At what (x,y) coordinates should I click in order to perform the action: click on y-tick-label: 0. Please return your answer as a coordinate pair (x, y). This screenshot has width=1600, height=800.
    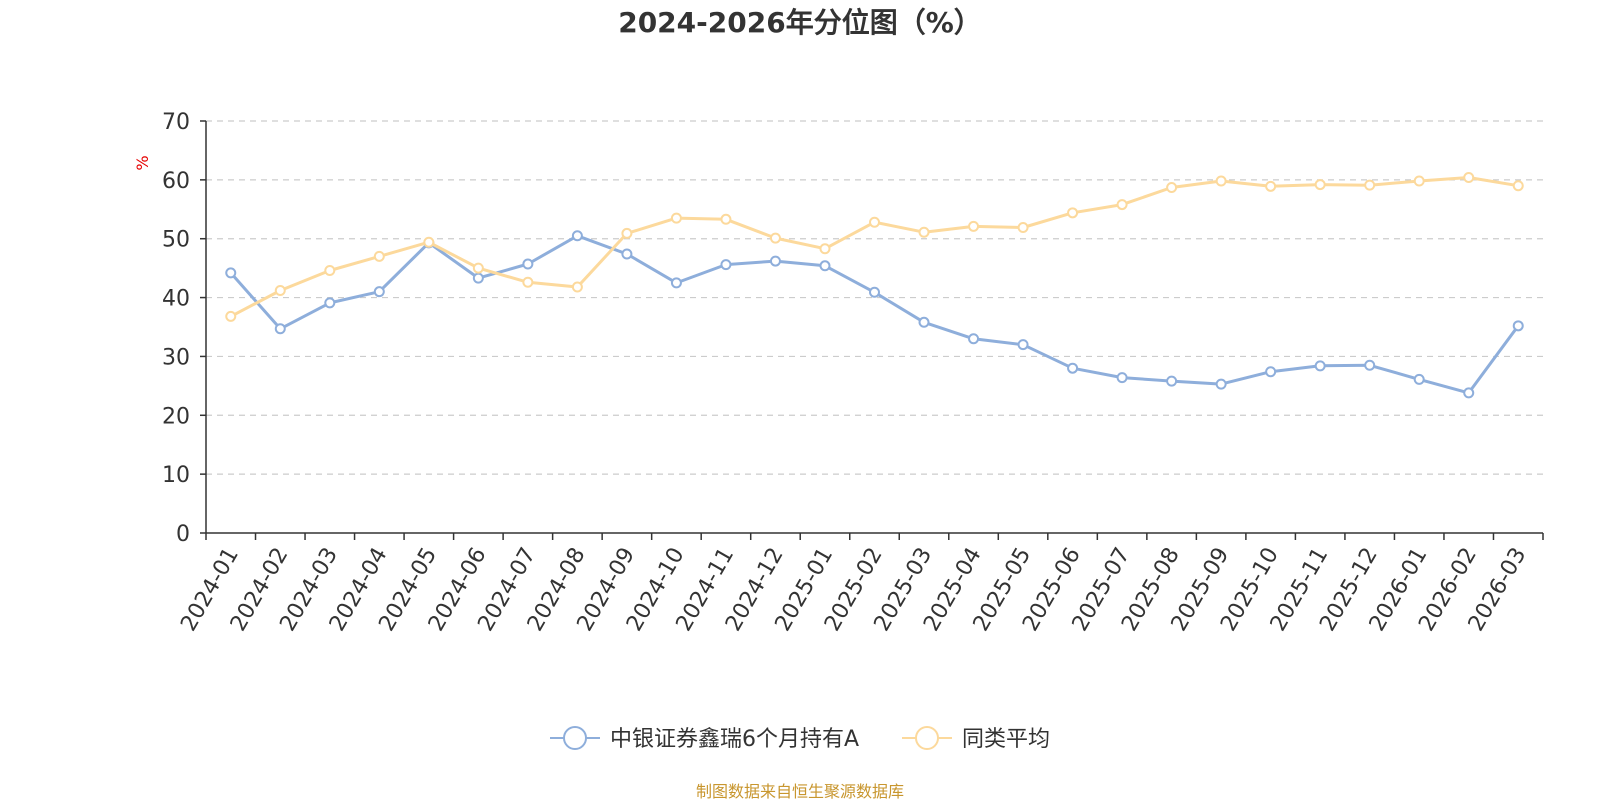
    Looking at the image, I should click on (183, 534).